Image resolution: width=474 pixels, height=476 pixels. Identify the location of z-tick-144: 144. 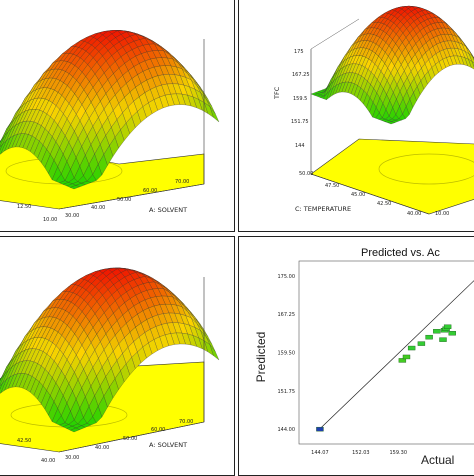
(300, 146).